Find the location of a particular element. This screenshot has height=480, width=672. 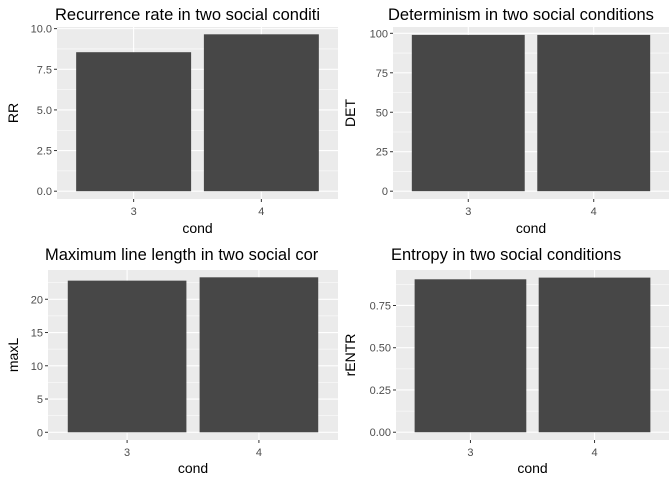

y-tick-label: 7.5 is located at coordinates (44, 70).